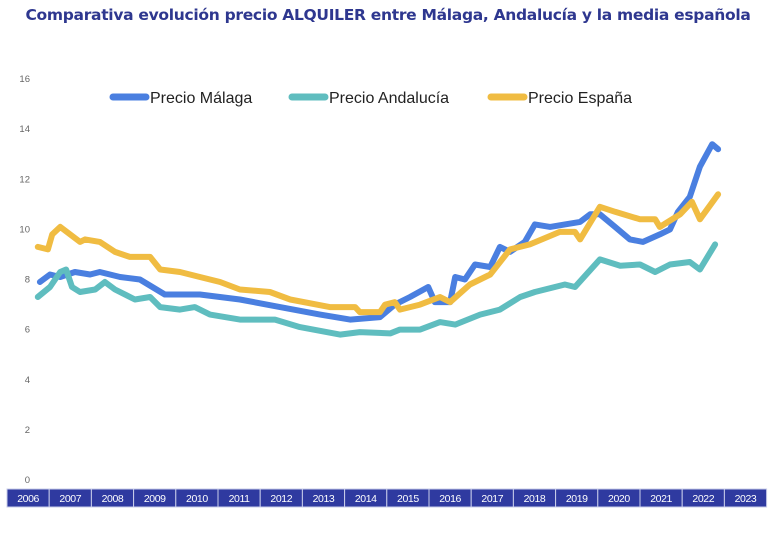 The width and height of the screenshot is (776, 538). What do you see at coordinates (24, 79) in the screenshot?
I see `y-tick-label: 16` at bounding box center [24, 79].